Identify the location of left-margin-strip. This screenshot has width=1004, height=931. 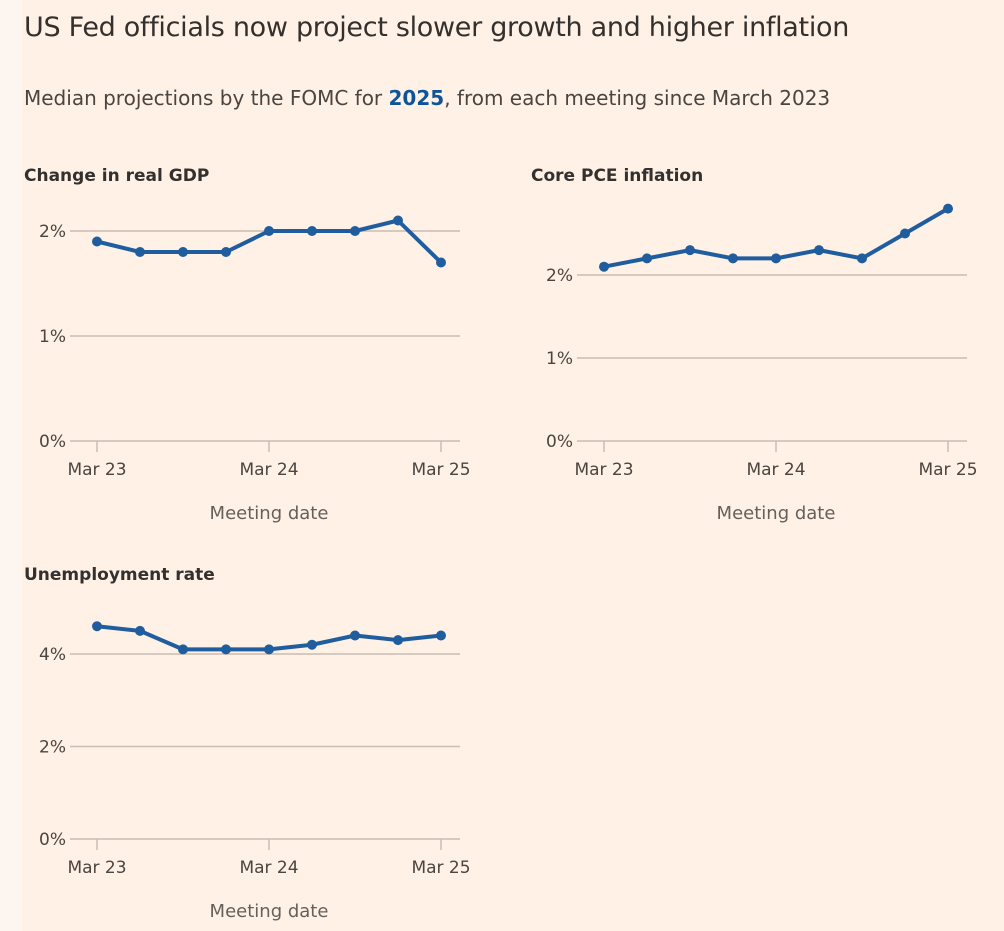
(11, 465).